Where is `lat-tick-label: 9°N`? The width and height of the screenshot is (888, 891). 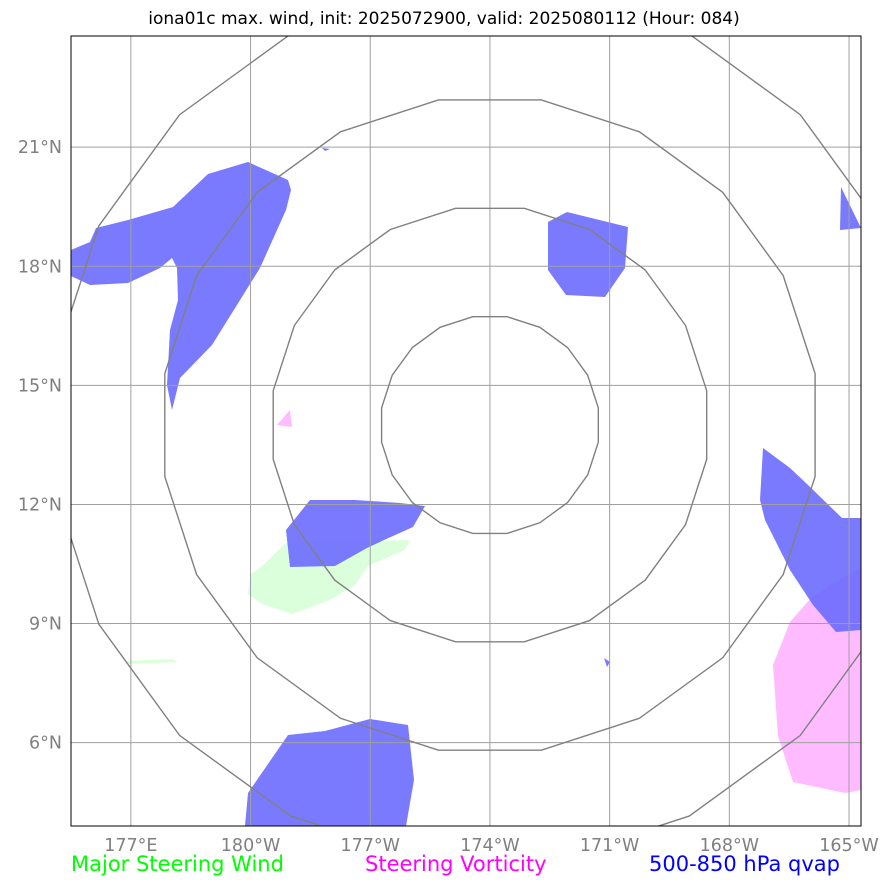
lat-tick-label: 9°N is located at coordinates (45, 625).